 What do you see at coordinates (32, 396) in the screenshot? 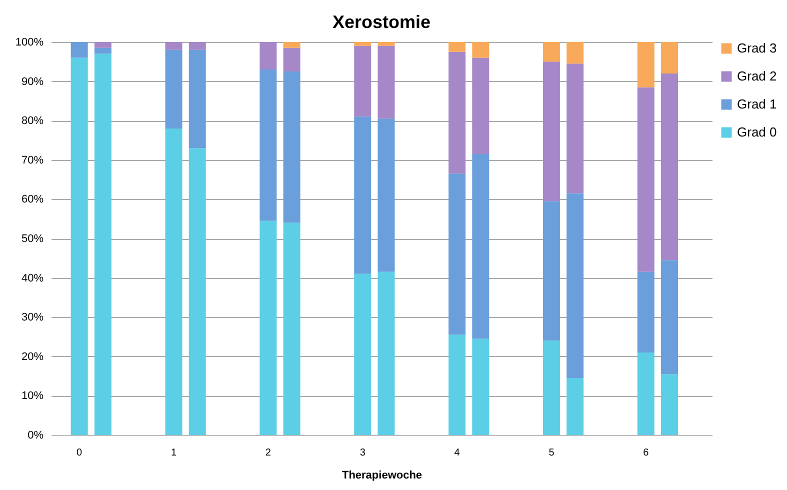
I see `y-tick-label: 10%` at bounding box center [32, 396].